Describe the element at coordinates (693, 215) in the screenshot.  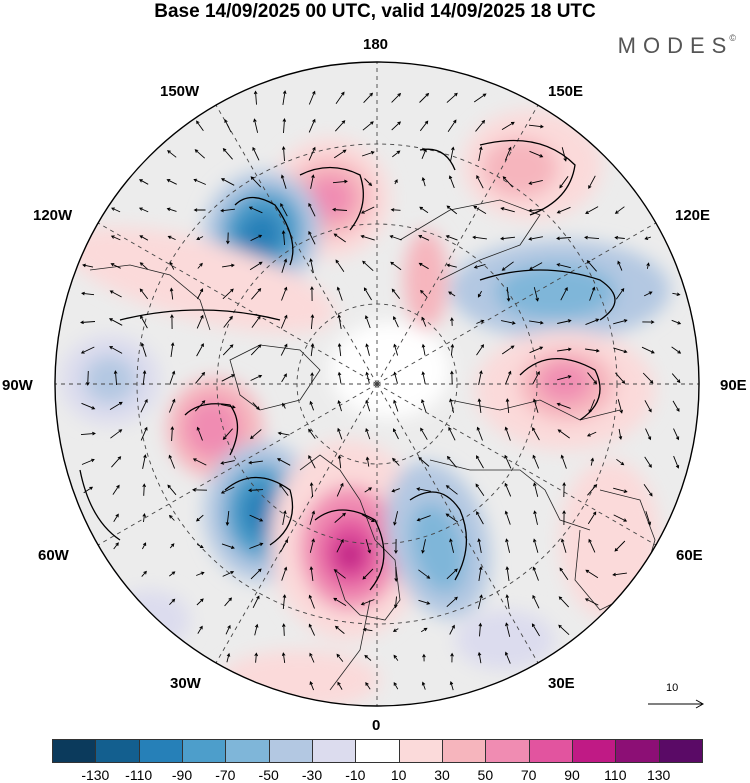
I see `label-120e: 120E` at that location.